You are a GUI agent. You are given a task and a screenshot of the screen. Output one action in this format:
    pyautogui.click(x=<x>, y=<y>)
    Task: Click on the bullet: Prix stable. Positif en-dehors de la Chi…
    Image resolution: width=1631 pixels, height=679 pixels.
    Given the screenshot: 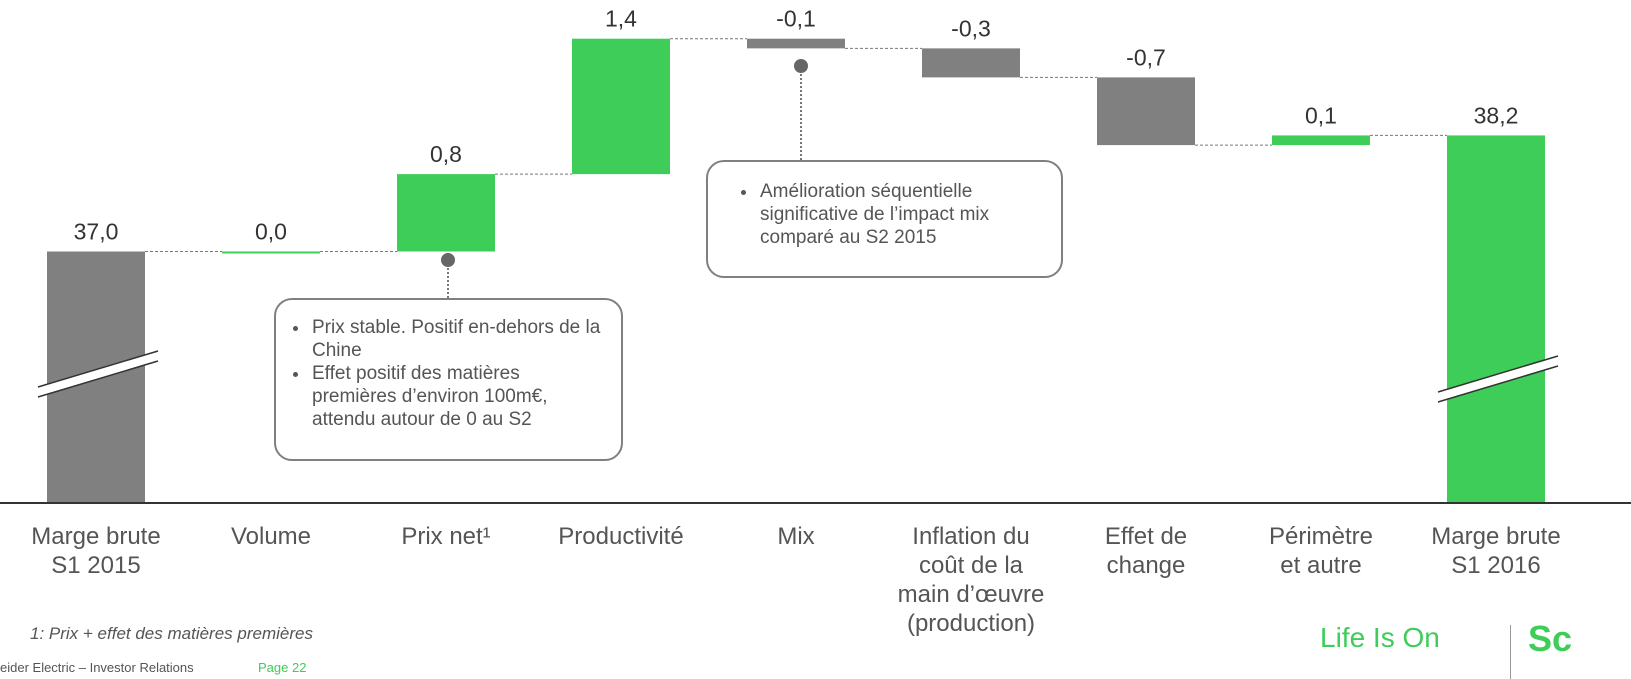 What is the action you would take?
    pyautogui.click(x=458, y=339)
    